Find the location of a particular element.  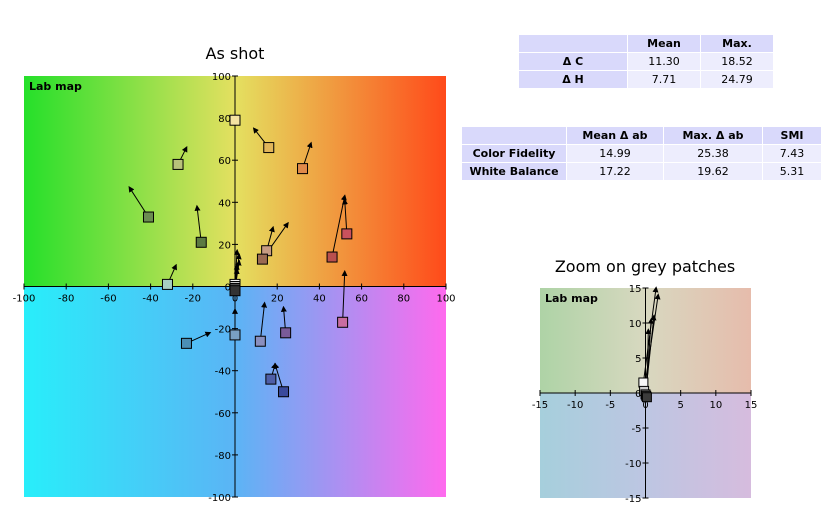

delta-ch-table: Mean Max. Δ C 11.30 18.52 Δ H 7.71 24.79 is located at coordinates (646, 61).